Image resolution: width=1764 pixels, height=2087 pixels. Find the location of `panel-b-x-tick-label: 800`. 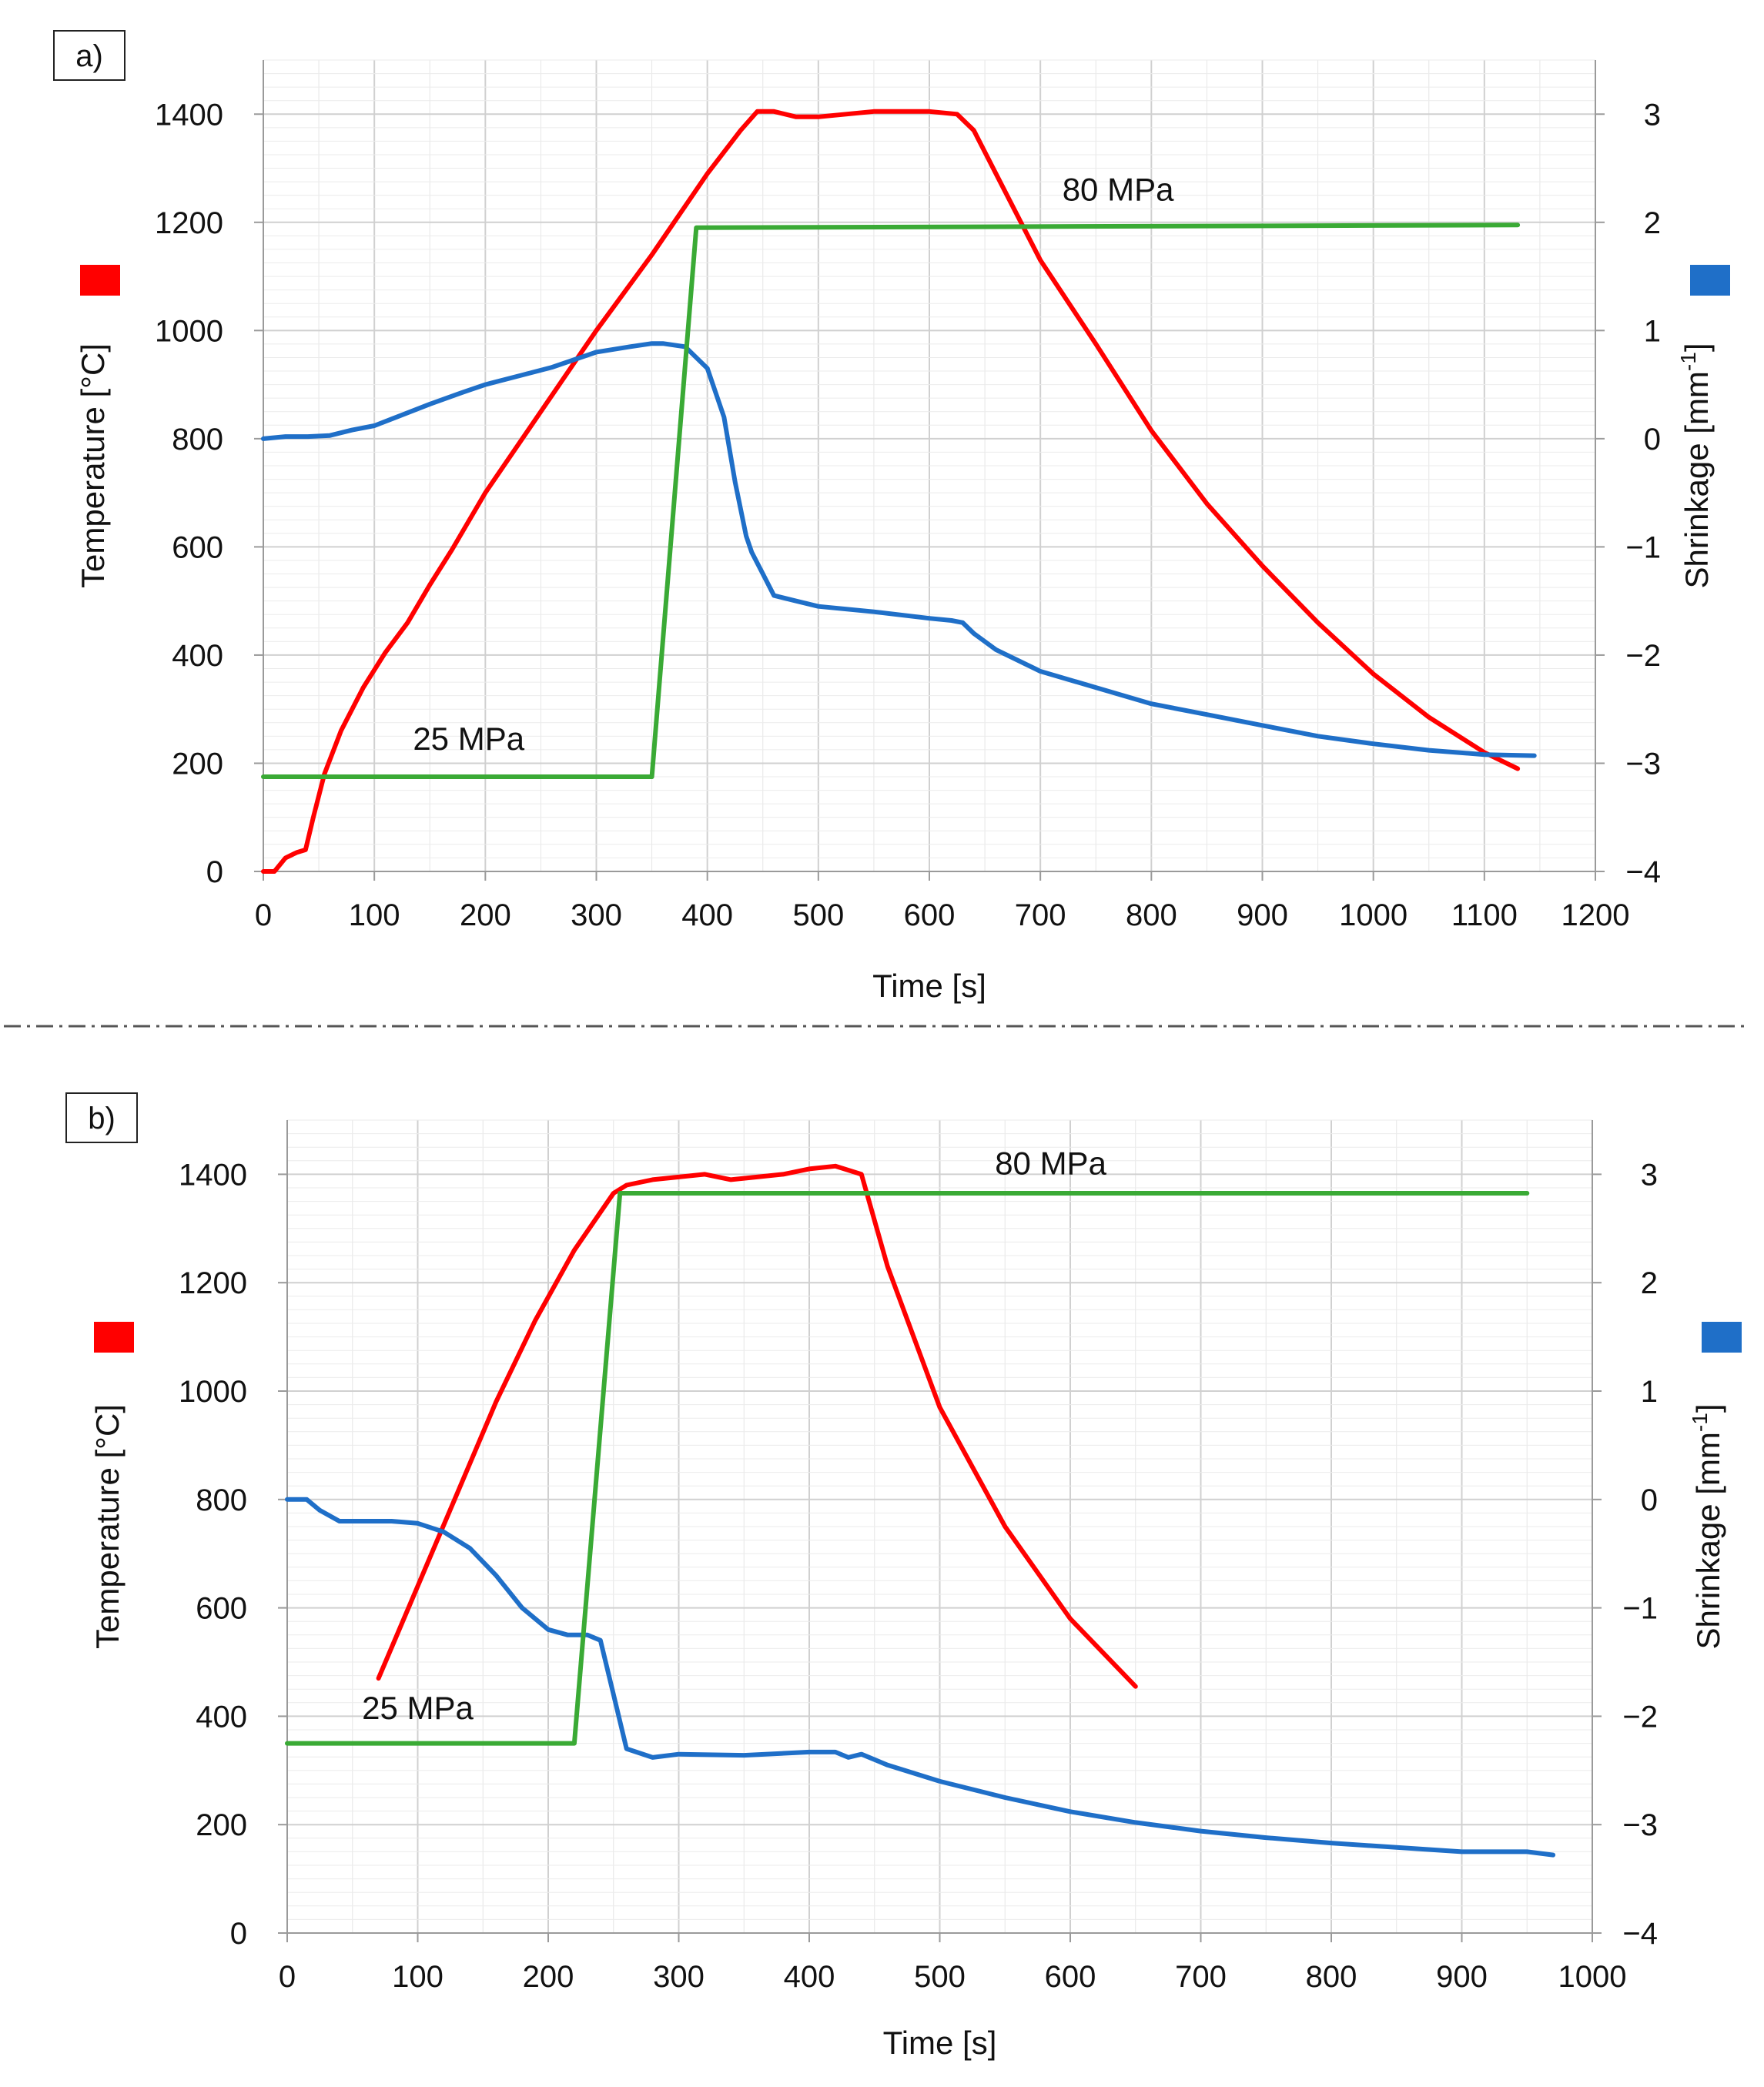

panel-b-x-tick-label: 800 is located at coordinates (1331, 1977).